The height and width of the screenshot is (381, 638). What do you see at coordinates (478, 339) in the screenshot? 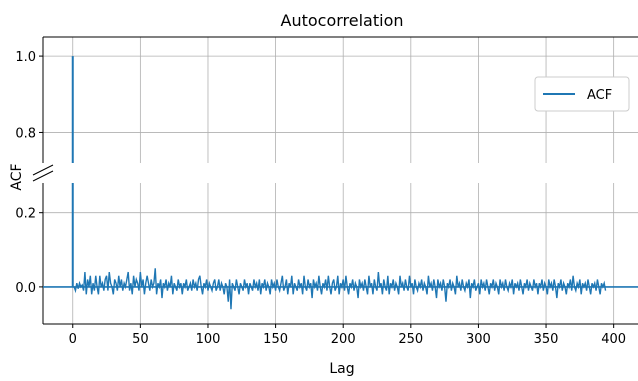
I see `x-tick-label: 300` at bounding box center [478, 339].